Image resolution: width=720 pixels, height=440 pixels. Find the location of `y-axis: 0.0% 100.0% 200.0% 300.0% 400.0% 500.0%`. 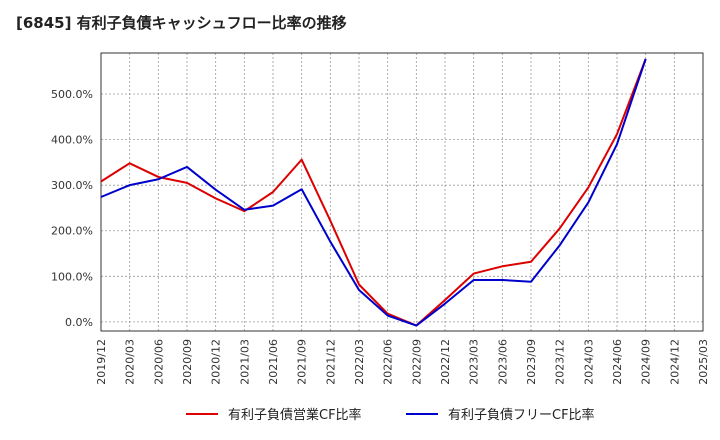

y-axis: 0.0% 100.0% 200.0% 300.0% 400.0% 500.0% is located at coordinates (72, 208).